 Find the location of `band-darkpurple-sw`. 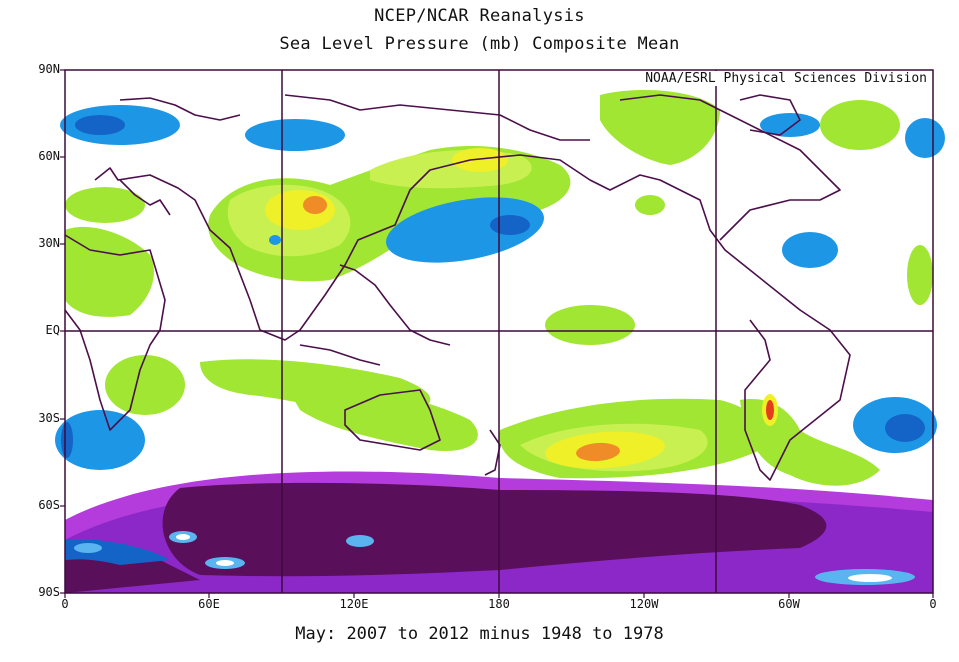

band-darkpurple-sw is located at coordinates (132, 574).